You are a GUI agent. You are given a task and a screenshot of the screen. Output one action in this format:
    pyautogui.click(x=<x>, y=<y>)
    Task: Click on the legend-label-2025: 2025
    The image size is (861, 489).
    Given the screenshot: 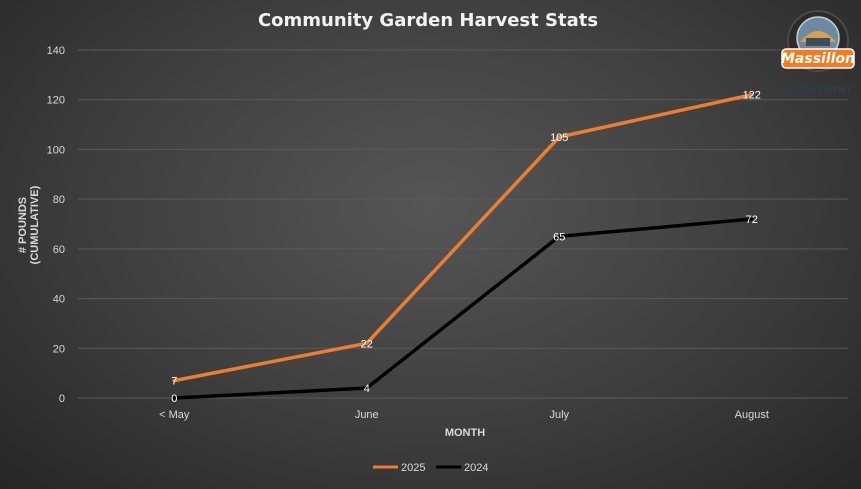 What is the action you would take?
    pyautogui.click(x=413, y=468)
    